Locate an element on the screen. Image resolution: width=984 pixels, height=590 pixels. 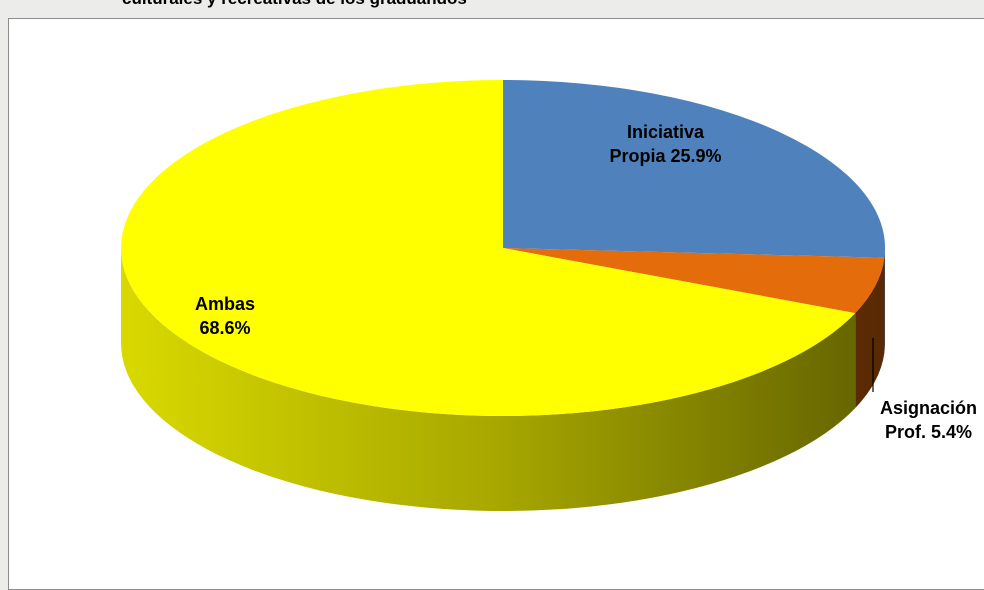
slice-label: Asignación Prof. 5.4% is located at coordinates (922, 420).